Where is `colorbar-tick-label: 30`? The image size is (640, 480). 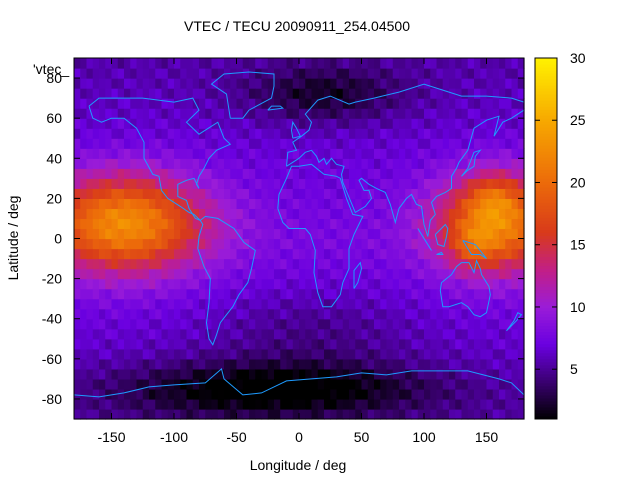
colorbar-tick-label: 30 is located at coordinates (578, 58).